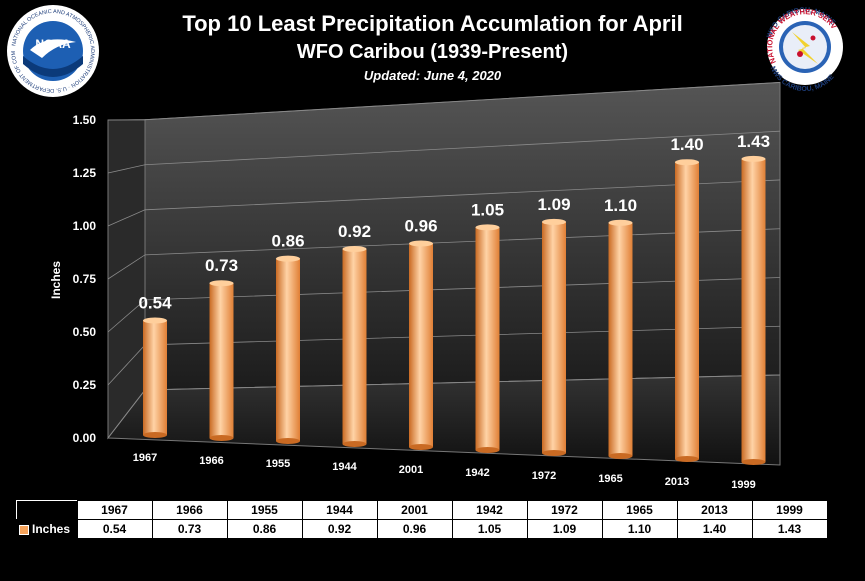 The height and width of the screenshot is (581, 865). I want to click on data-table-cell: 0.92, so click(339, 529).